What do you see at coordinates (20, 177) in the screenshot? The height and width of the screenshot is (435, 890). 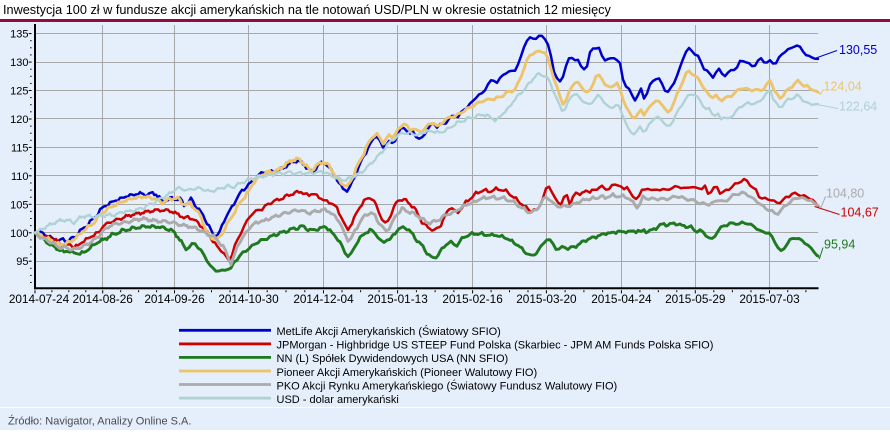 I see `svg-text: 110` at bounding box center [20, 177].